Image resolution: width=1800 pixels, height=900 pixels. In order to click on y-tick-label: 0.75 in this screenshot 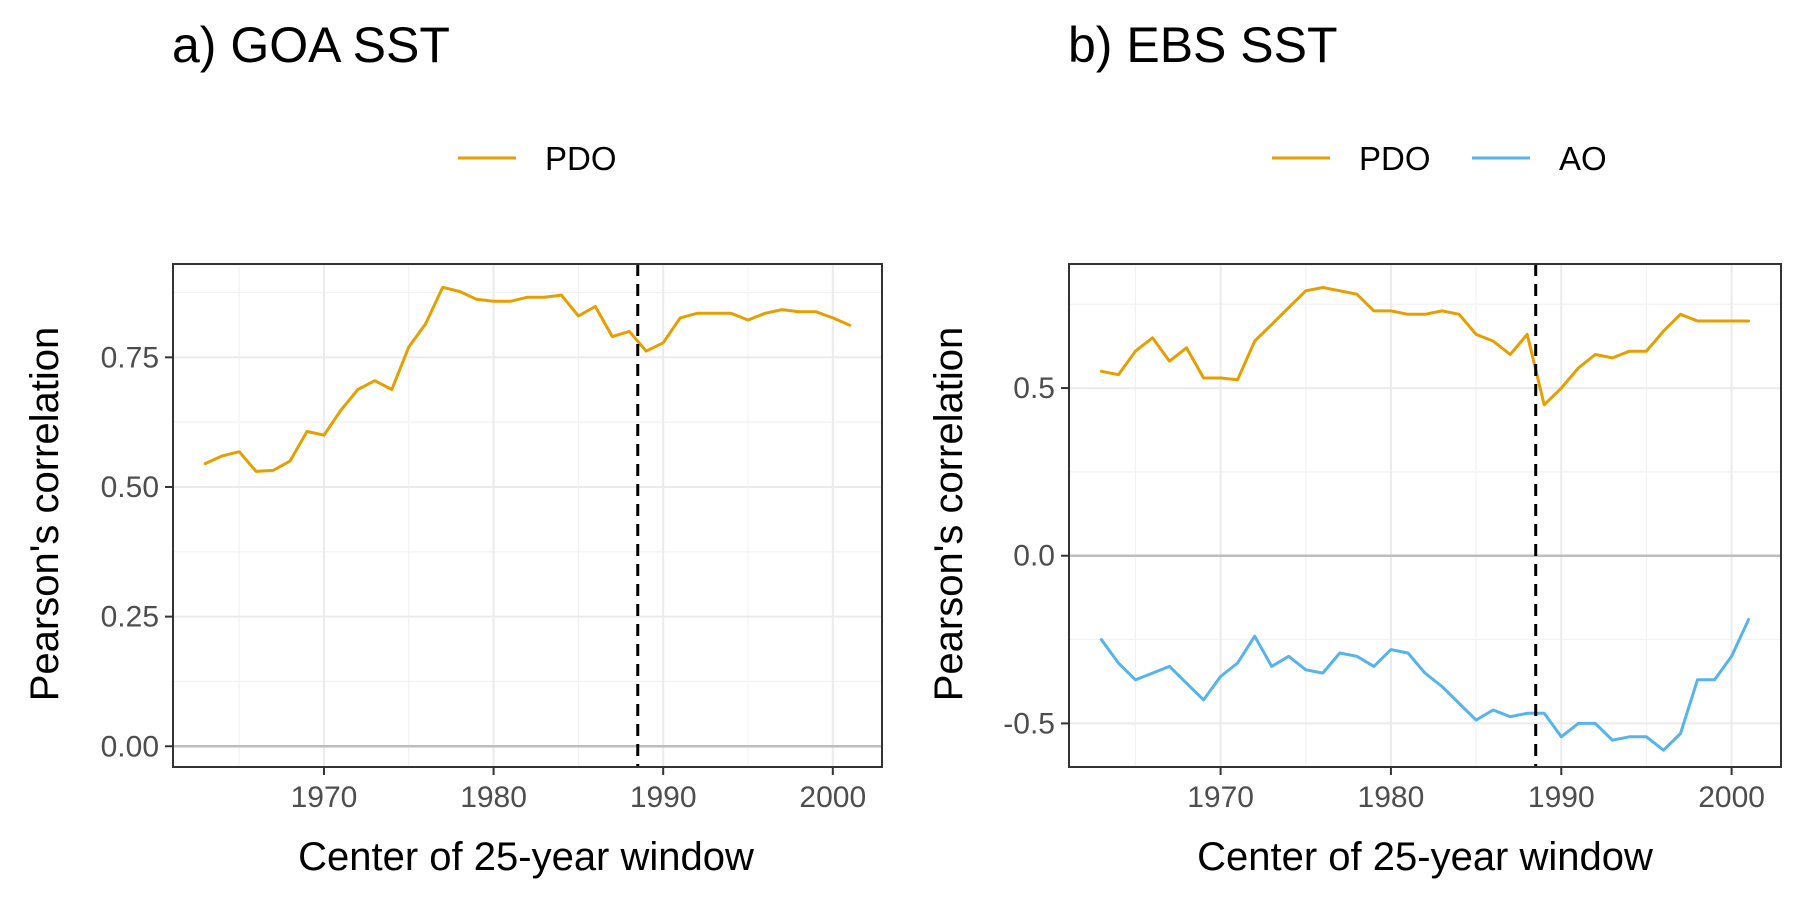, I will do `click(130, 357)`.